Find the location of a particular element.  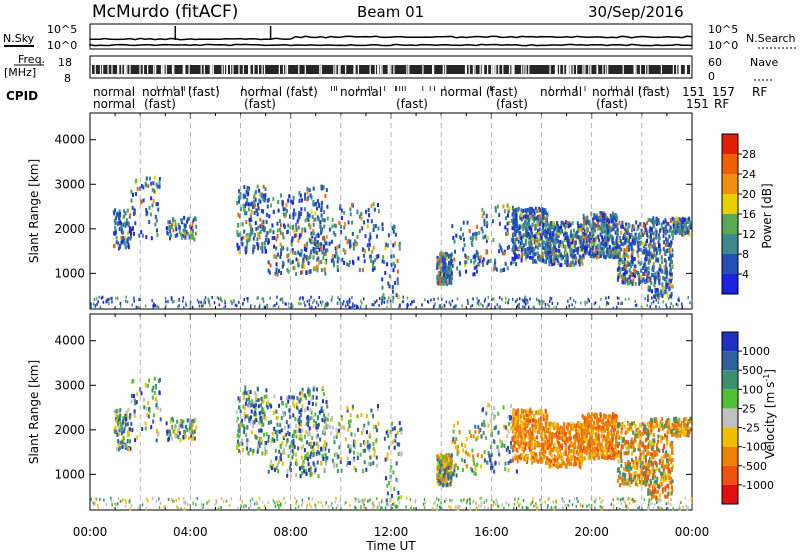

beam-title: Beam 01 is located at coordinates (390, 12).